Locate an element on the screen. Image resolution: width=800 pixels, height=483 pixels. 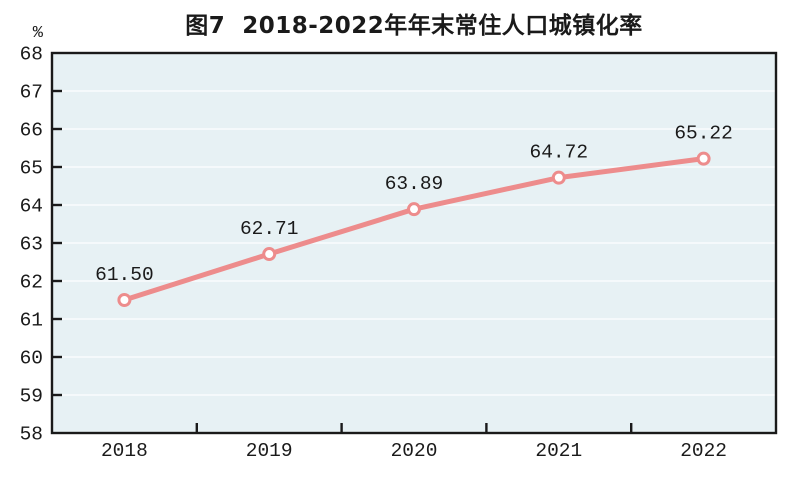
y-axis-label: 67 is located at coordinates (31, 93).